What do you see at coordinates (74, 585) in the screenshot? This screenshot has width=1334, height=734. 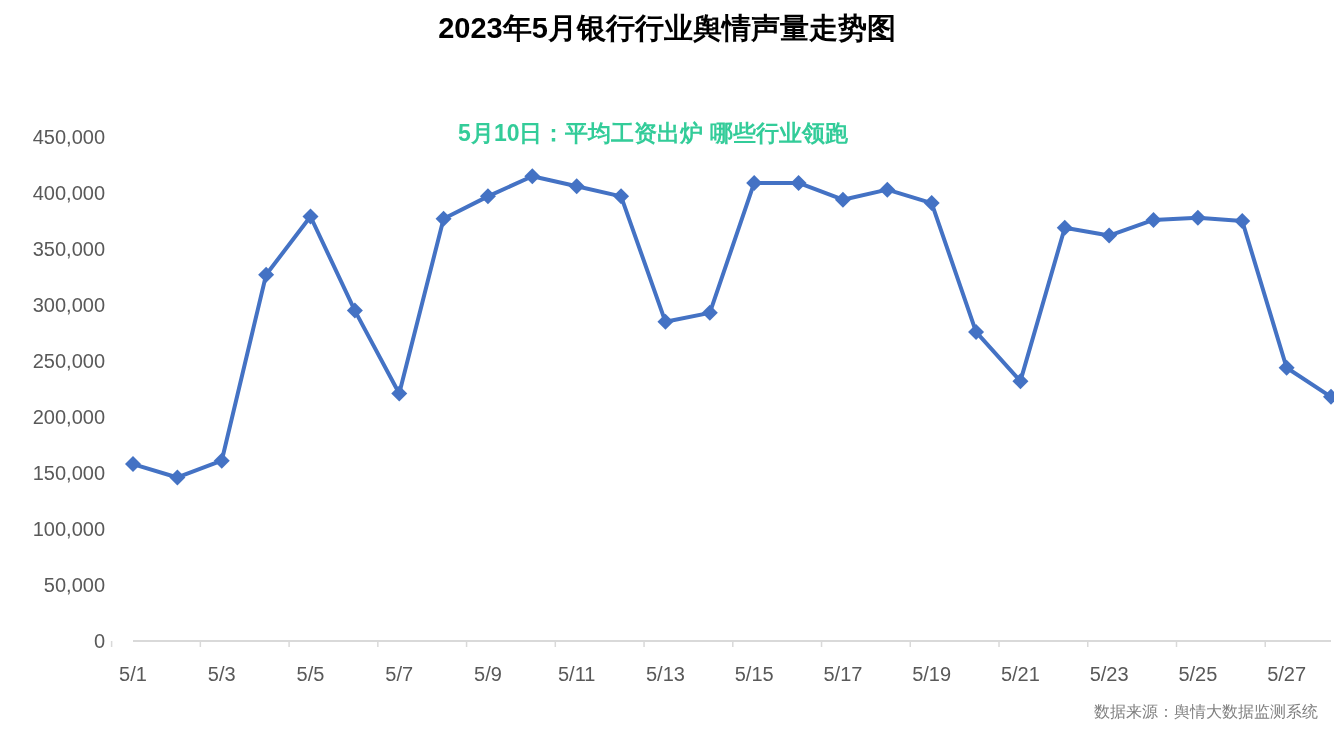 I see `y-tick-label: 50,000` at bounding box center [74, 585].